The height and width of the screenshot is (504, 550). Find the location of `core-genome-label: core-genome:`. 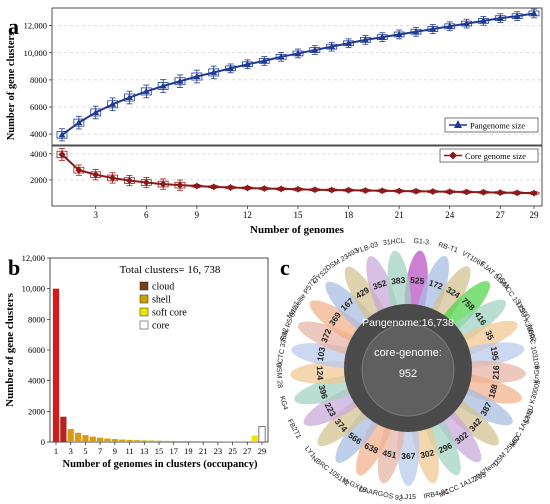

core-genome-label: core-genome: is located at coordinates (408, 353).